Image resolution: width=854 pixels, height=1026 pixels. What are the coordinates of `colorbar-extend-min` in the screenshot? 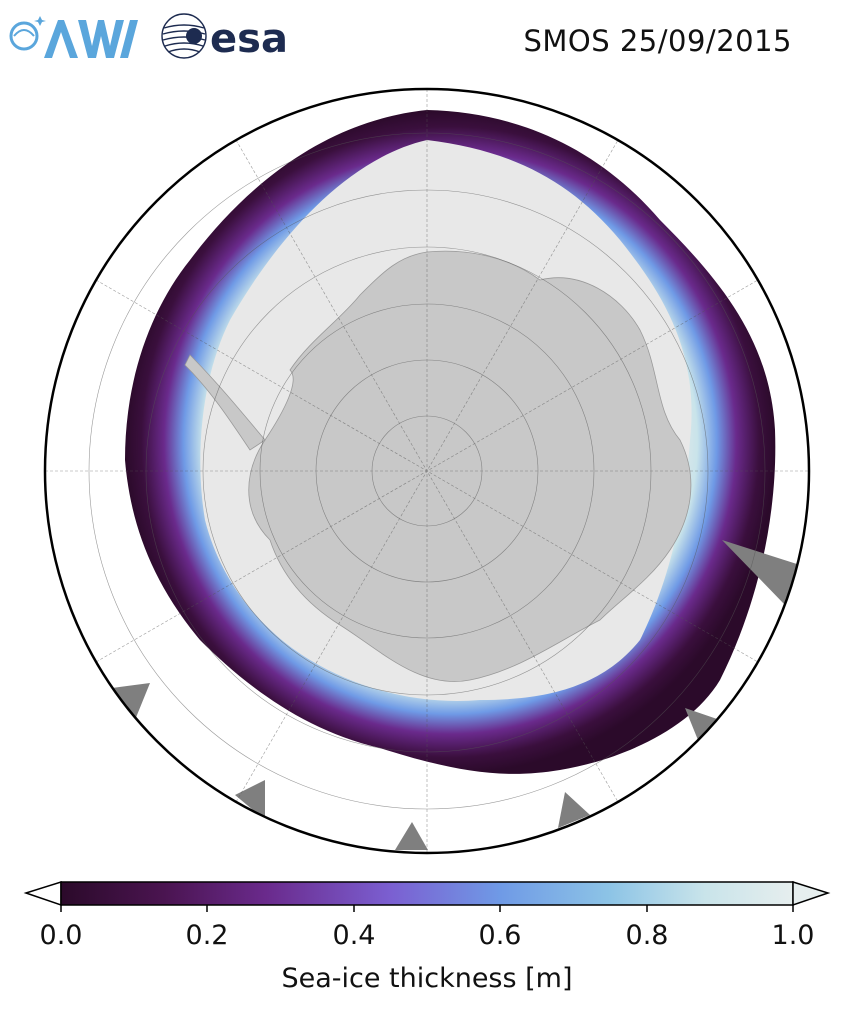 It's located at (42, 893).